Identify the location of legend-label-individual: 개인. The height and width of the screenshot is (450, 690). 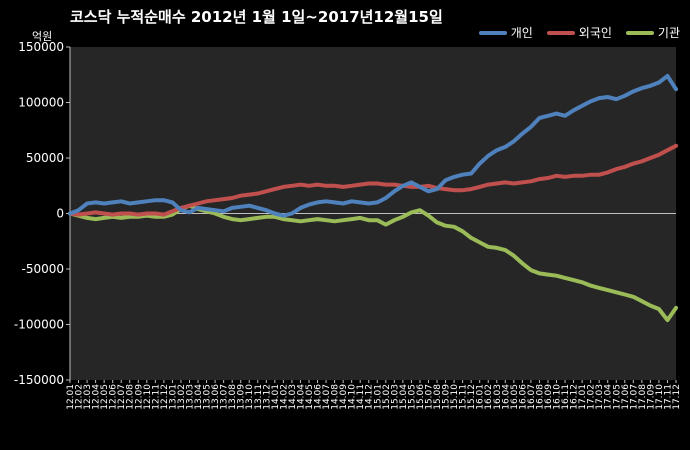
(521, 33).